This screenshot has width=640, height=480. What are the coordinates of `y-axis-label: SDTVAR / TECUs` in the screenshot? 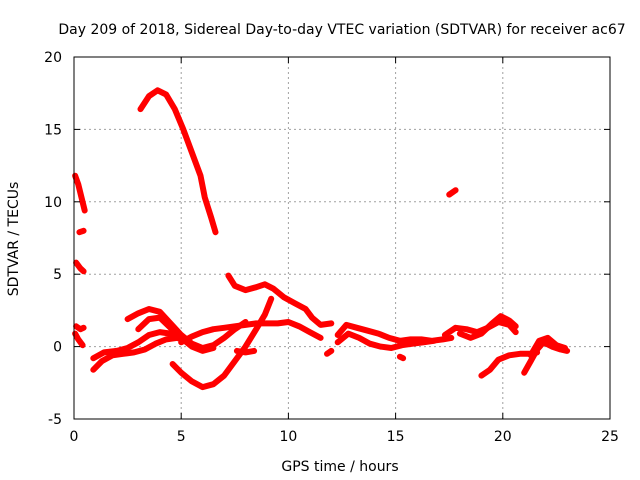 It's located at (14, 239).